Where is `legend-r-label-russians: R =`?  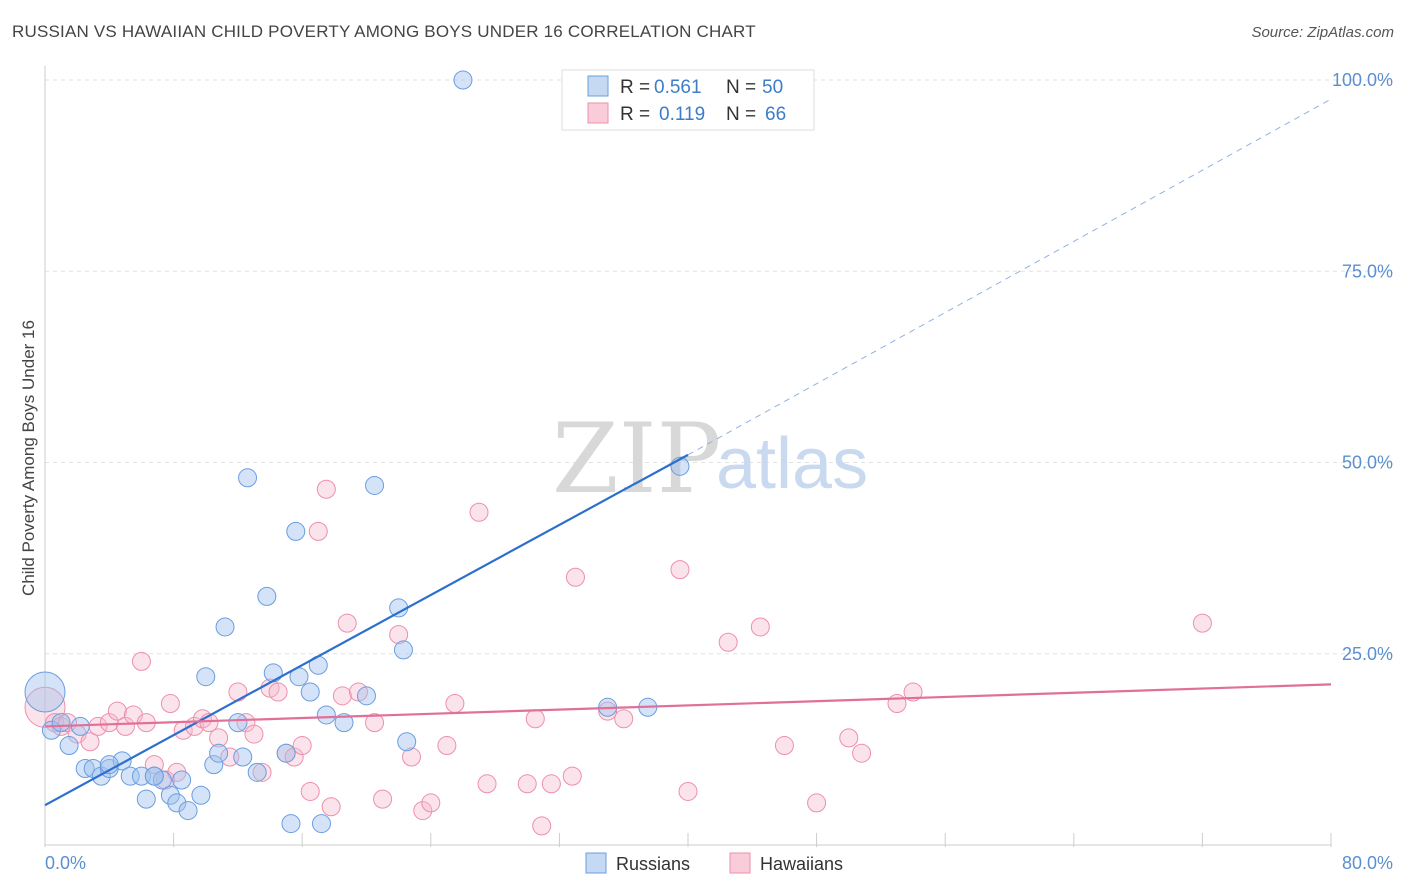 legend-r-label-russians: R = is located at coordinates (637, 87).